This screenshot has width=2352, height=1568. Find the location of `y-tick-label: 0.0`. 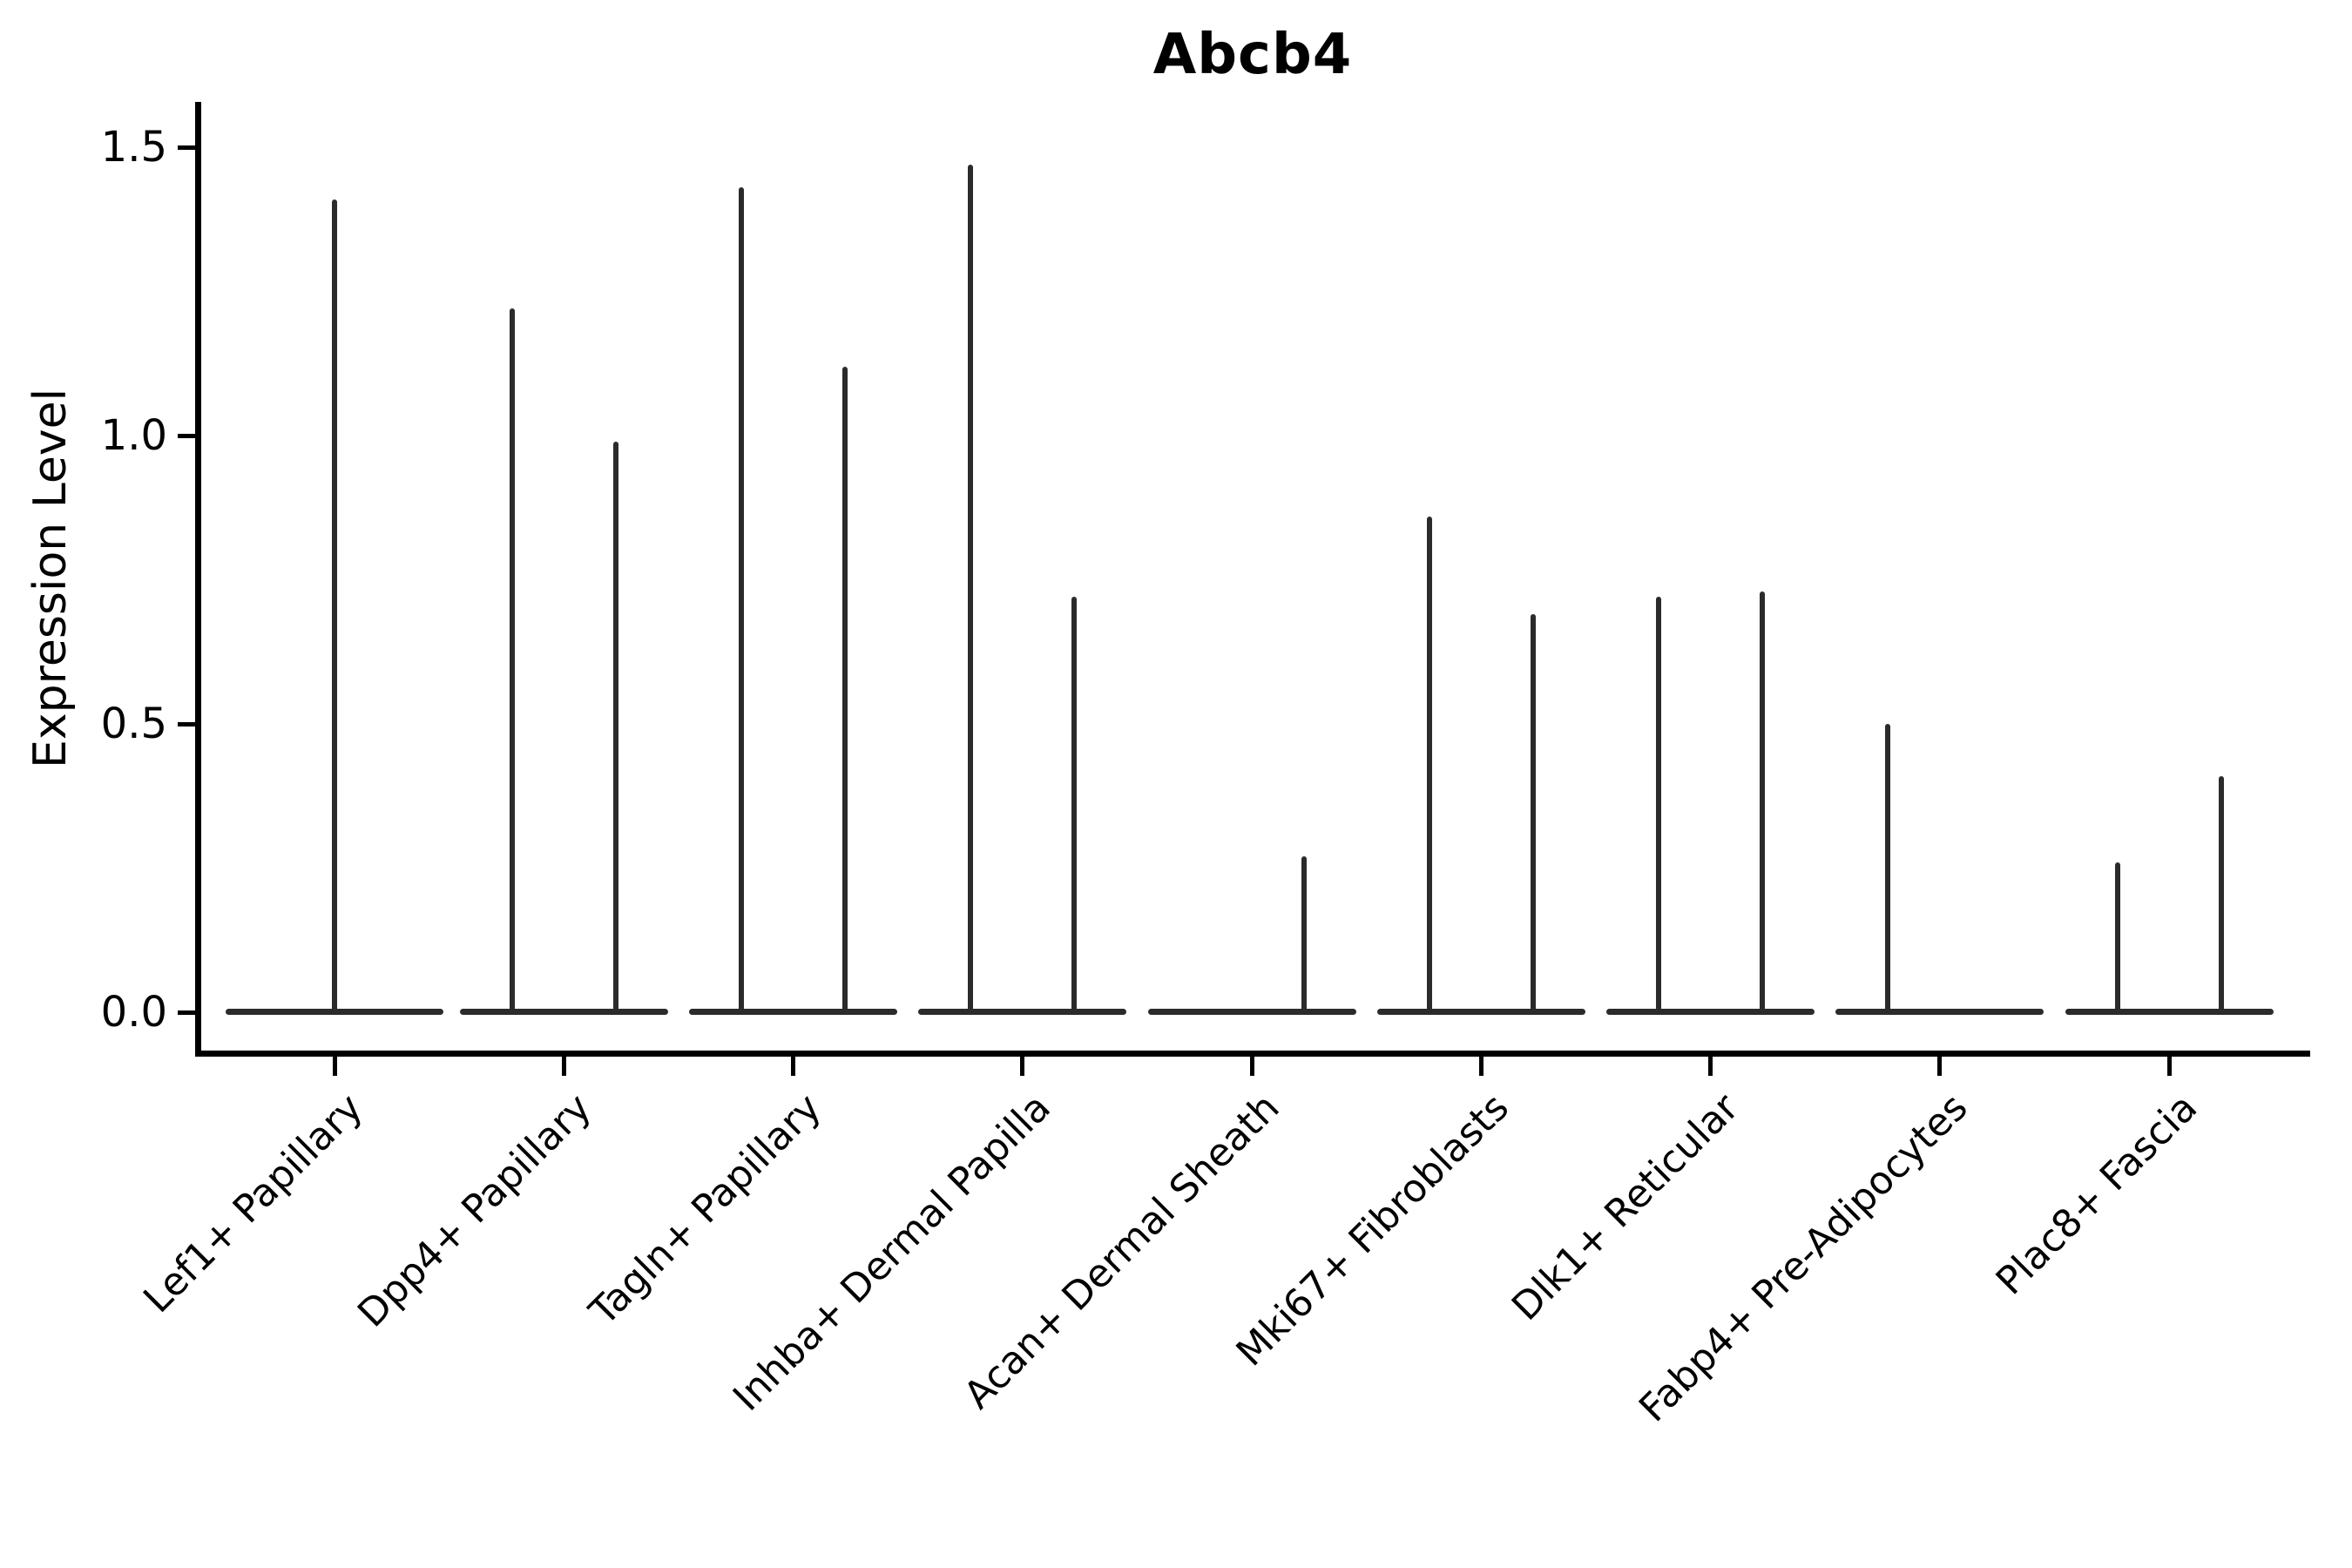

y-tick-label: 0.0 is located at coordinates (134, 1013).